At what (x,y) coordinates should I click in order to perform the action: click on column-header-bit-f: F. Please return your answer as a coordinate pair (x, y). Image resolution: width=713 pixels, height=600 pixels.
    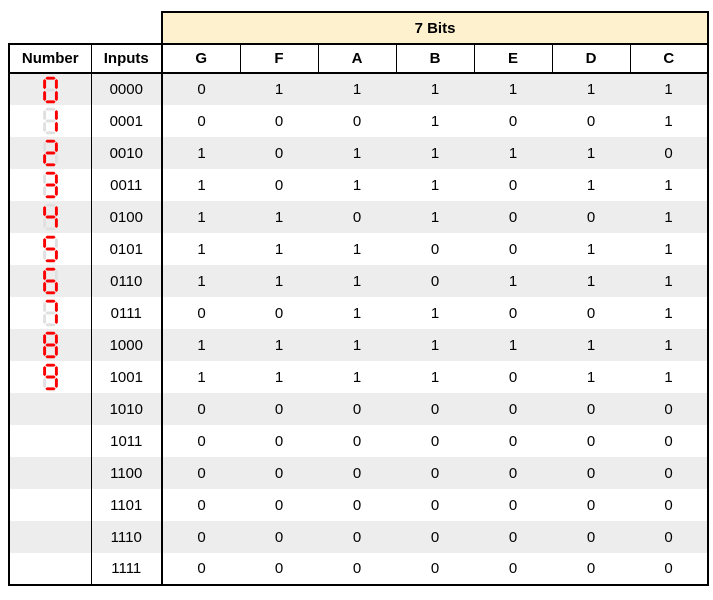
    Looking at the image, I should click on (279, 58).